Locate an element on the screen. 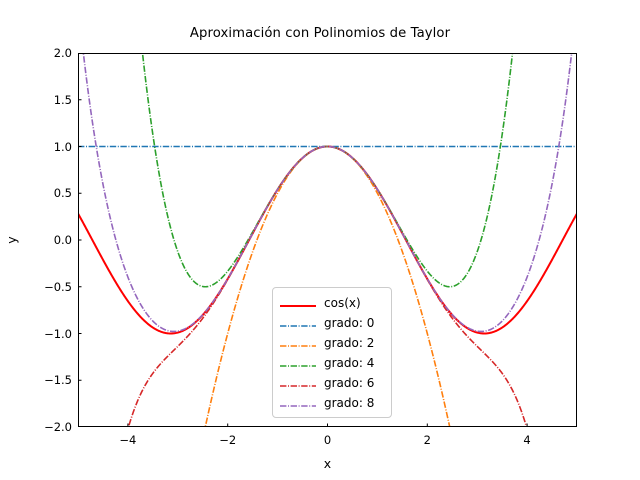  legend-label: grado: 2 is located at coordinates (349, 343).